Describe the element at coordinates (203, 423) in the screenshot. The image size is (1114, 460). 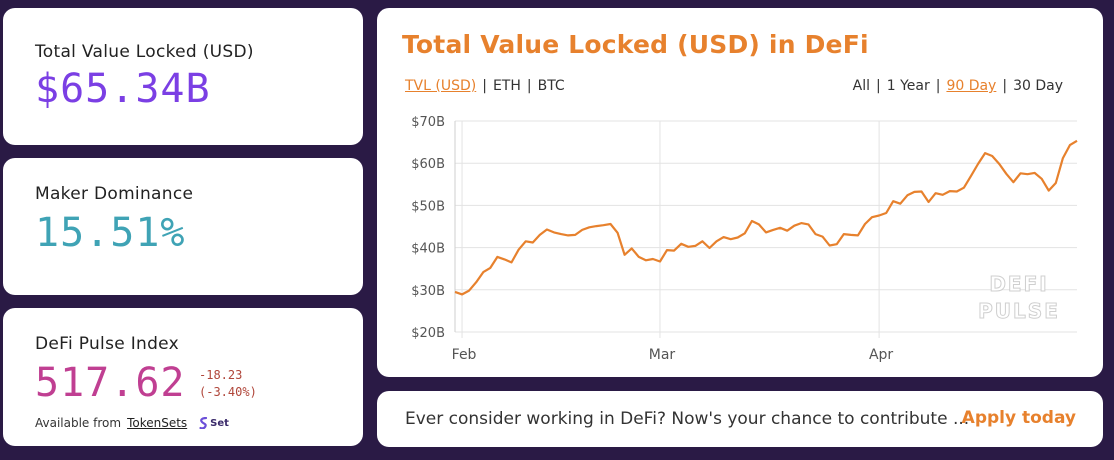
I see `set-logo-icon` at that location.